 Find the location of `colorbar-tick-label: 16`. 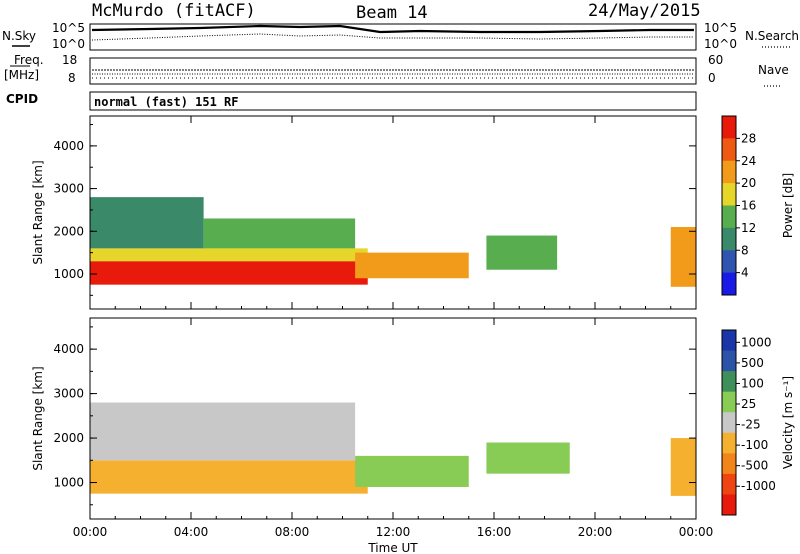

colorbar-tick-label: 16 is located at coordinates (748, 206).